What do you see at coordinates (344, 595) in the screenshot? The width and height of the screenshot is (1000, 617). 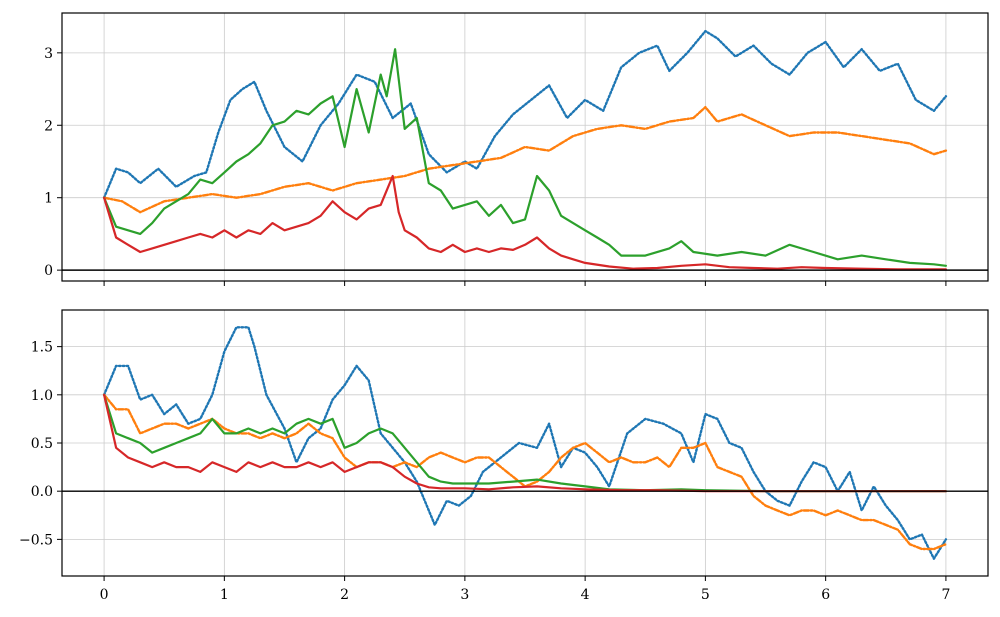 I see `x-tick-label-2: 2` at bounding box center [344, 595].